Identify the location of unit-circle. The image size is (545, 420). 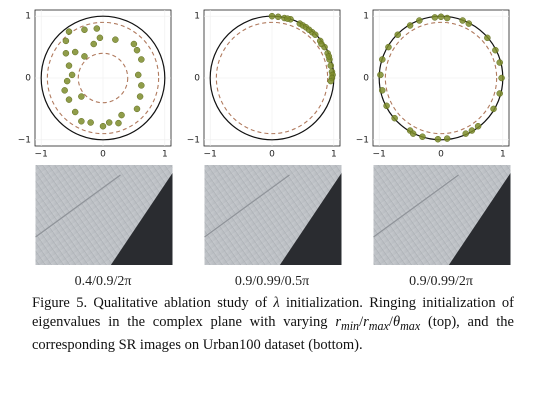
(103, 78).